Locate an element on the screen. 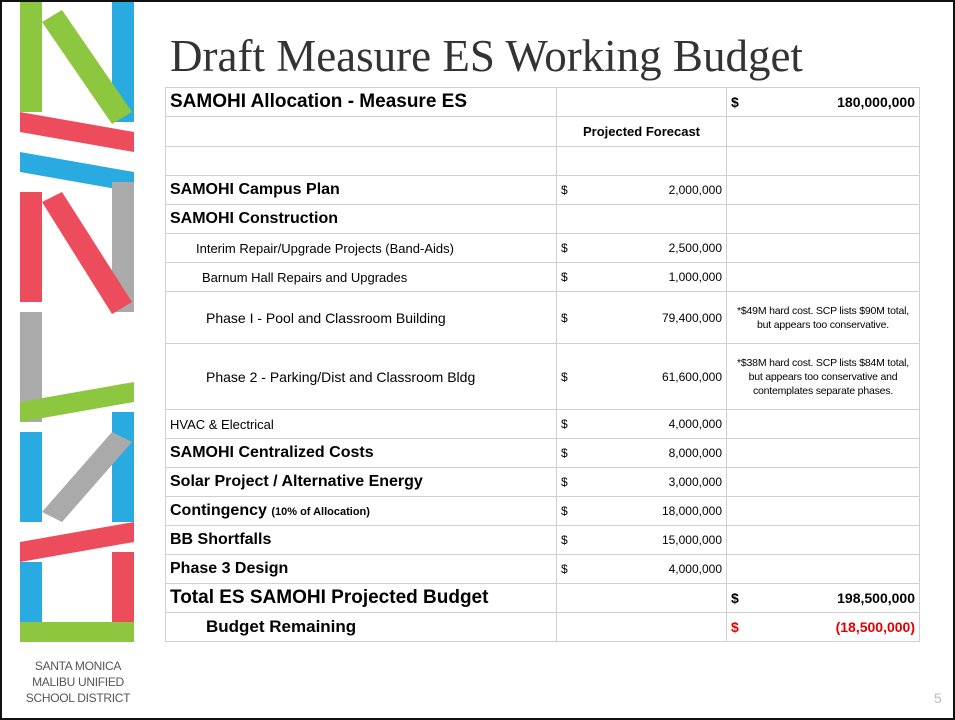 The image size is (955, 720). row: SAMOHI Construction is located at coordinates (542, 219).